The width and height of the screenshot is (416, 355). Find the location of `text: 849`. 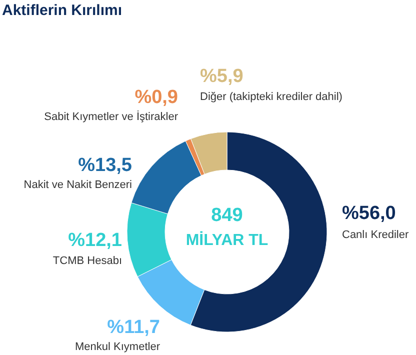

text: 849 is located at coordinates (227, 215).